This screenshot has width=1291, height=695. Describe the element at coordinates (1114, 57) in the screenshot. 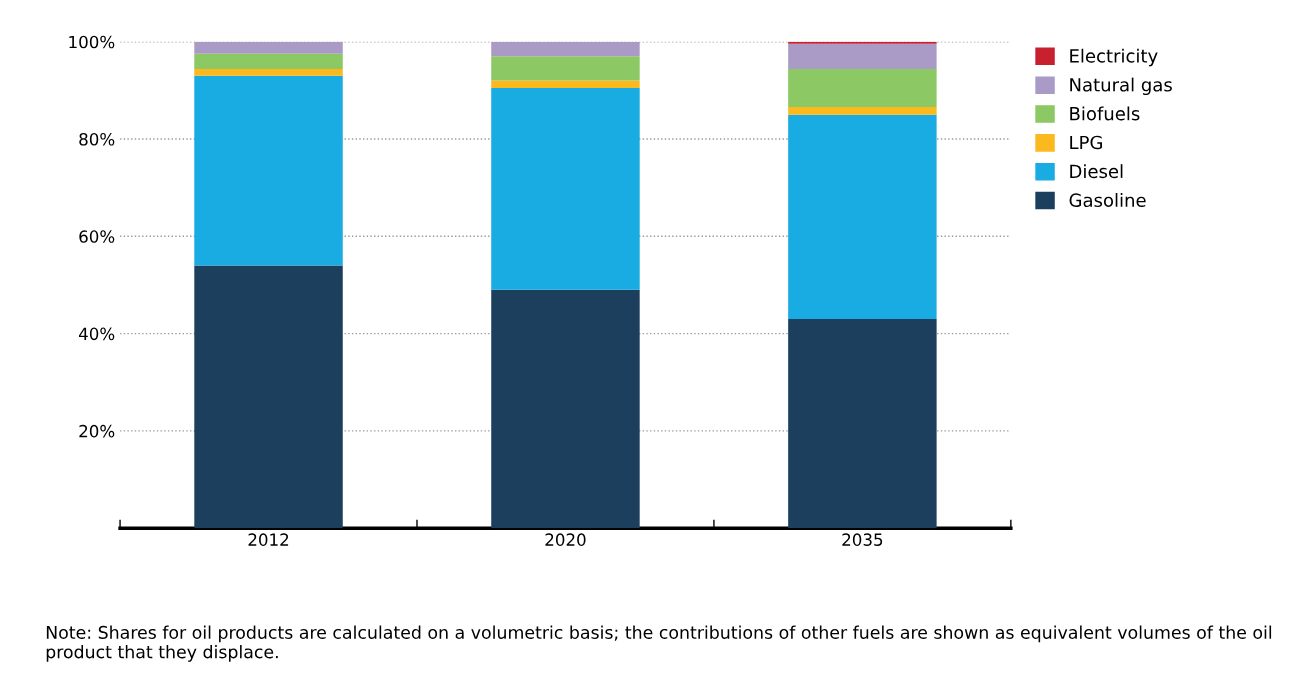

I see `legend-label: Electricity` at that location.